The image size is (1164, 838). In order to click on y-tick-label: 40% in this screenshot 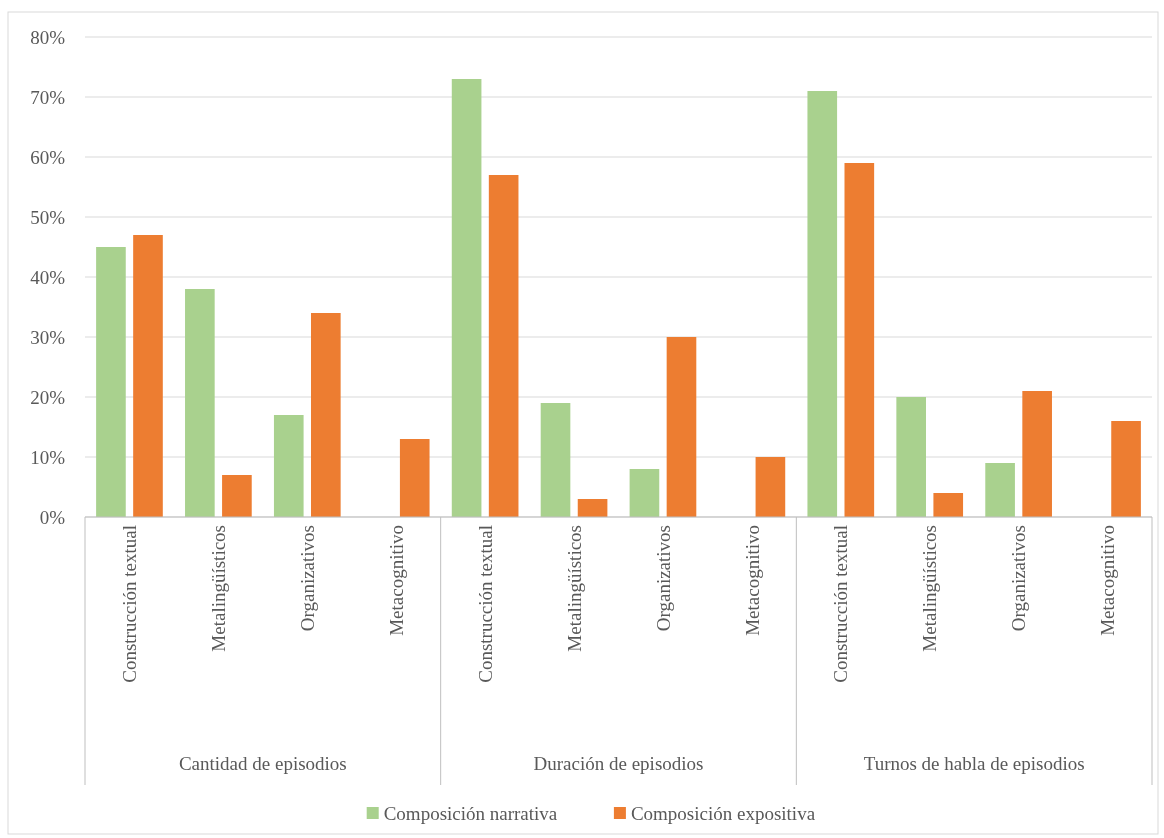, I will do `click(48, 277)`.